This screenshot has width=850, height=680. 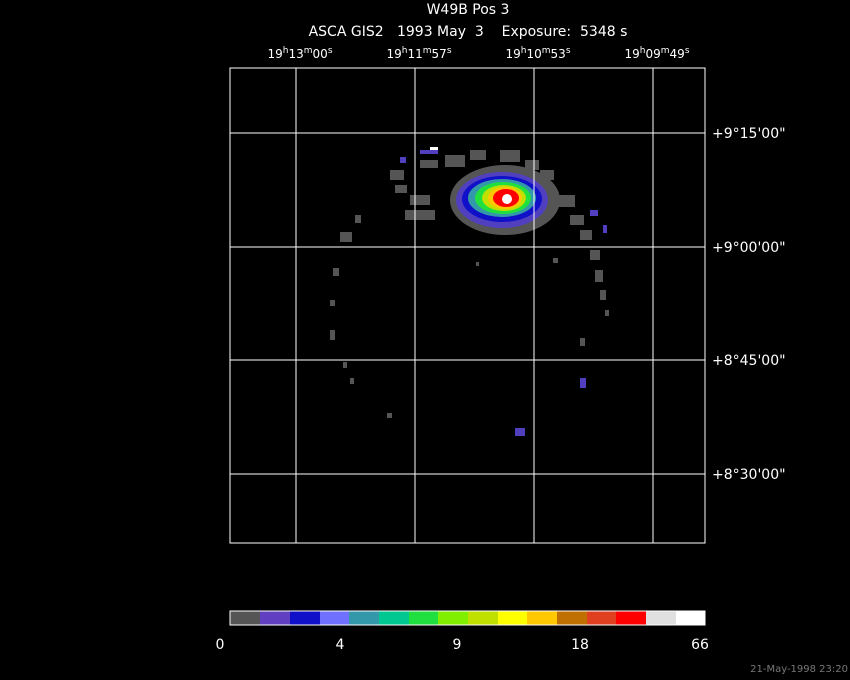 What do you see at coordinates (320, 54) in the screenshot?
I see `ra-value: 00` at bounding box center [320, 54].